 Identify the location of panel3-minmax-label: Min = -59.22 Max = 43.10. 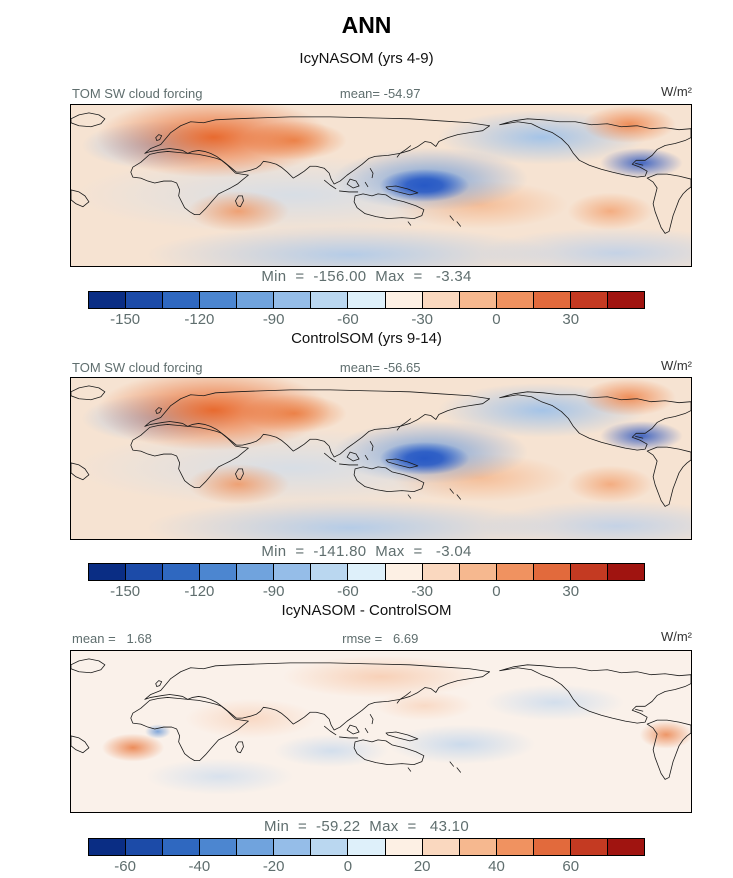
(366, 826).